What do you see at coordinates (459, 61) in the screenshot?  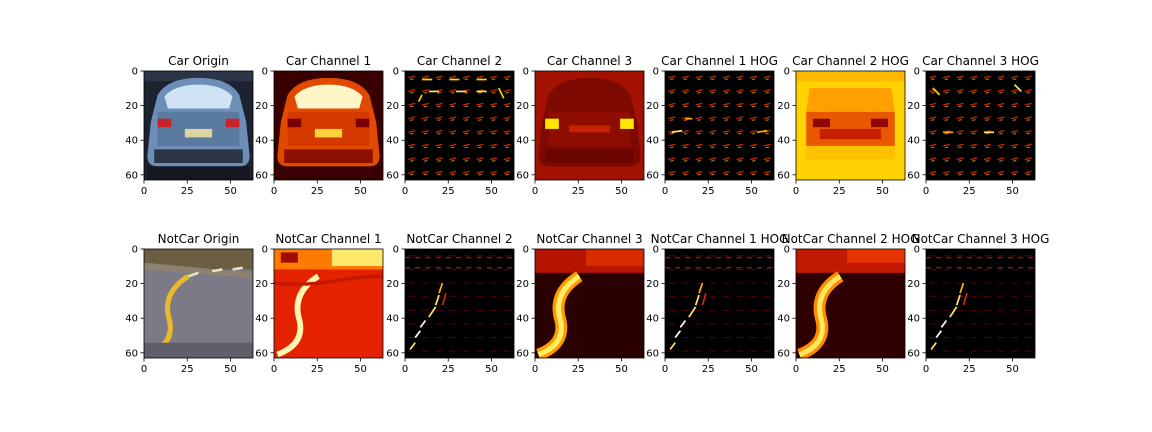 I see `subplot-title: Car Channel 2` at bounding box center [459, 61].